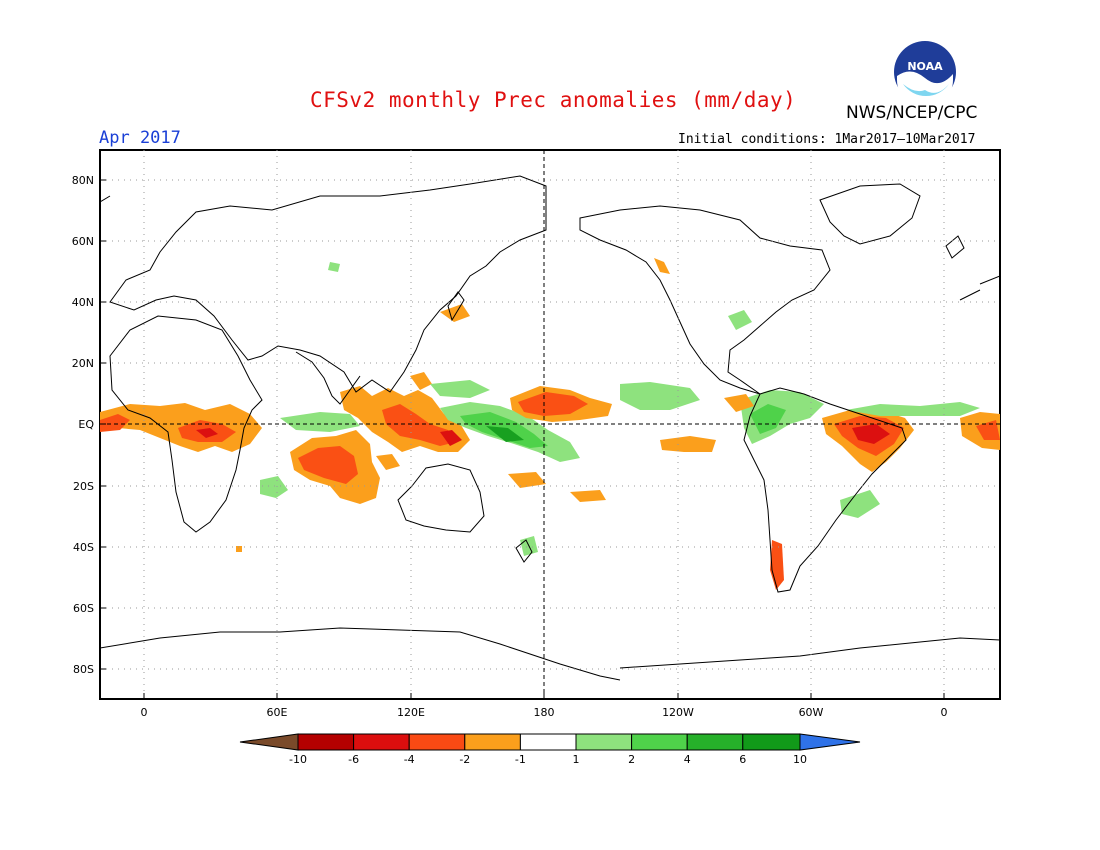 The image size is (1100, 850). Describe the element at coordinates (687, 759) in the screenshot. I see `colorbar-label: 4` at that location.